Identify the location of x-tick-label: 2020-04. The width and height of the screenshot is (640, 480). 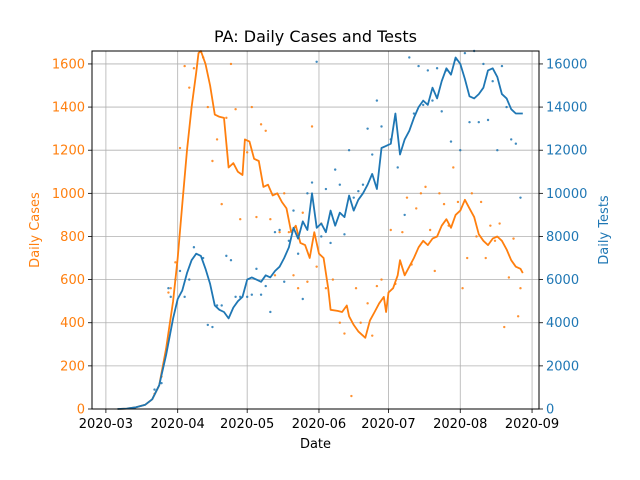
(178, 424).